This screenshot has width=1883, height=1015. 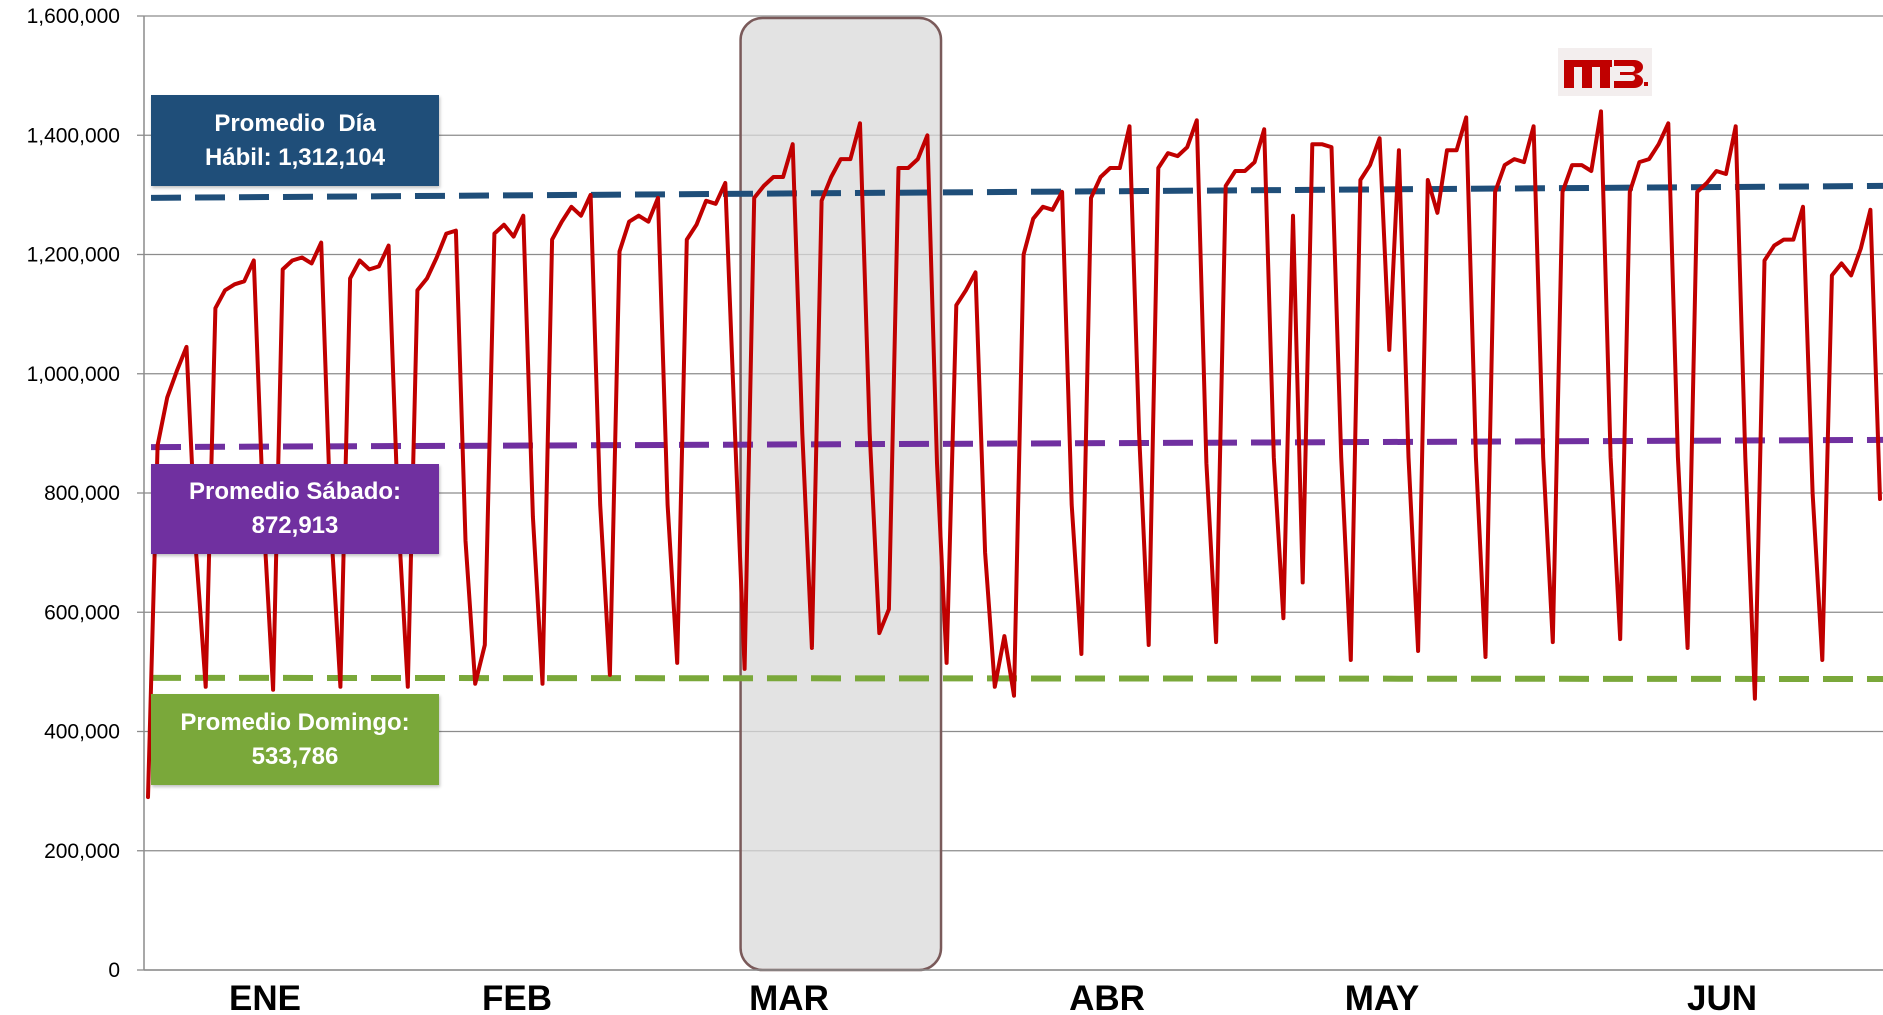 I want to click on month-label: ENE, so click(x=265, y=997).